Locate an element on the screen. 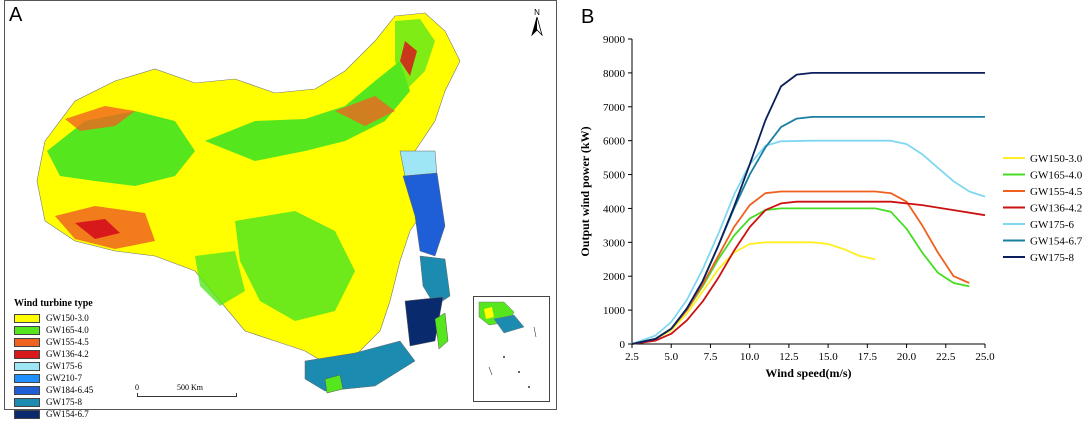 The image size is (1090, 422). orange-region-inner-mongolia is located at coordinates (365, 111).